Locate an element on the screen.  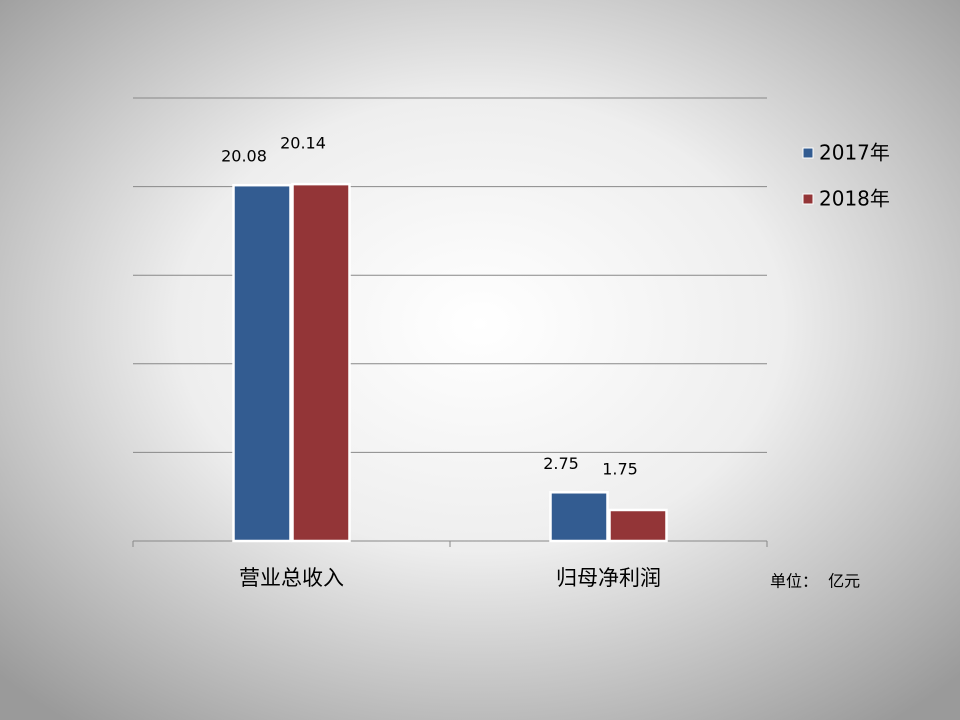
legend-label: 2017年 is located at coordinates (854, 153).